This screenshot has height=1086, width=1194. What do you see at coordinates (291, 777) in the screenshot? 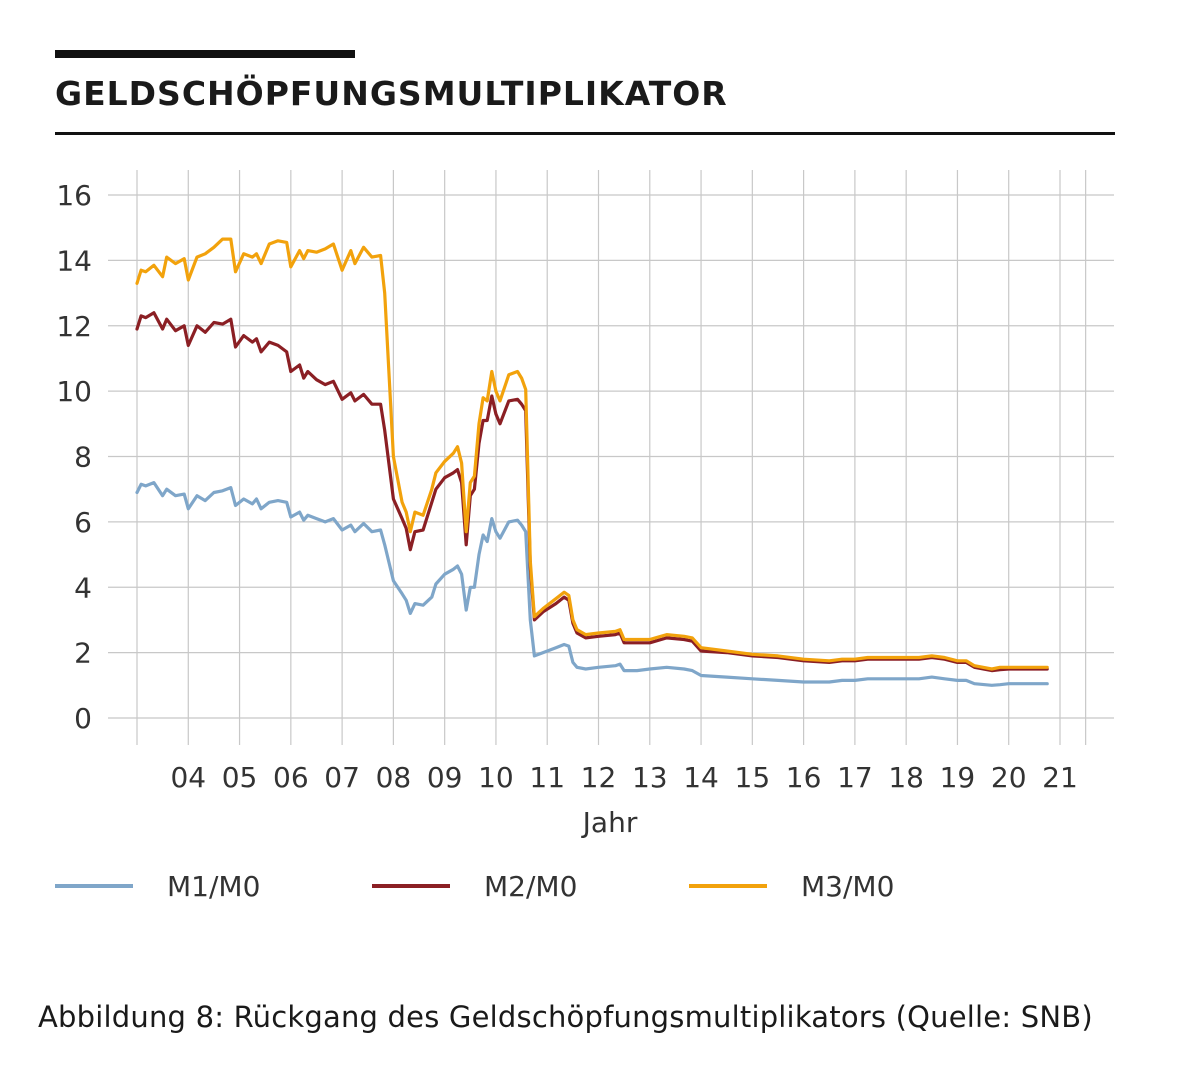
I see `x-tick-label: 06` at bounding box center [291, 777].